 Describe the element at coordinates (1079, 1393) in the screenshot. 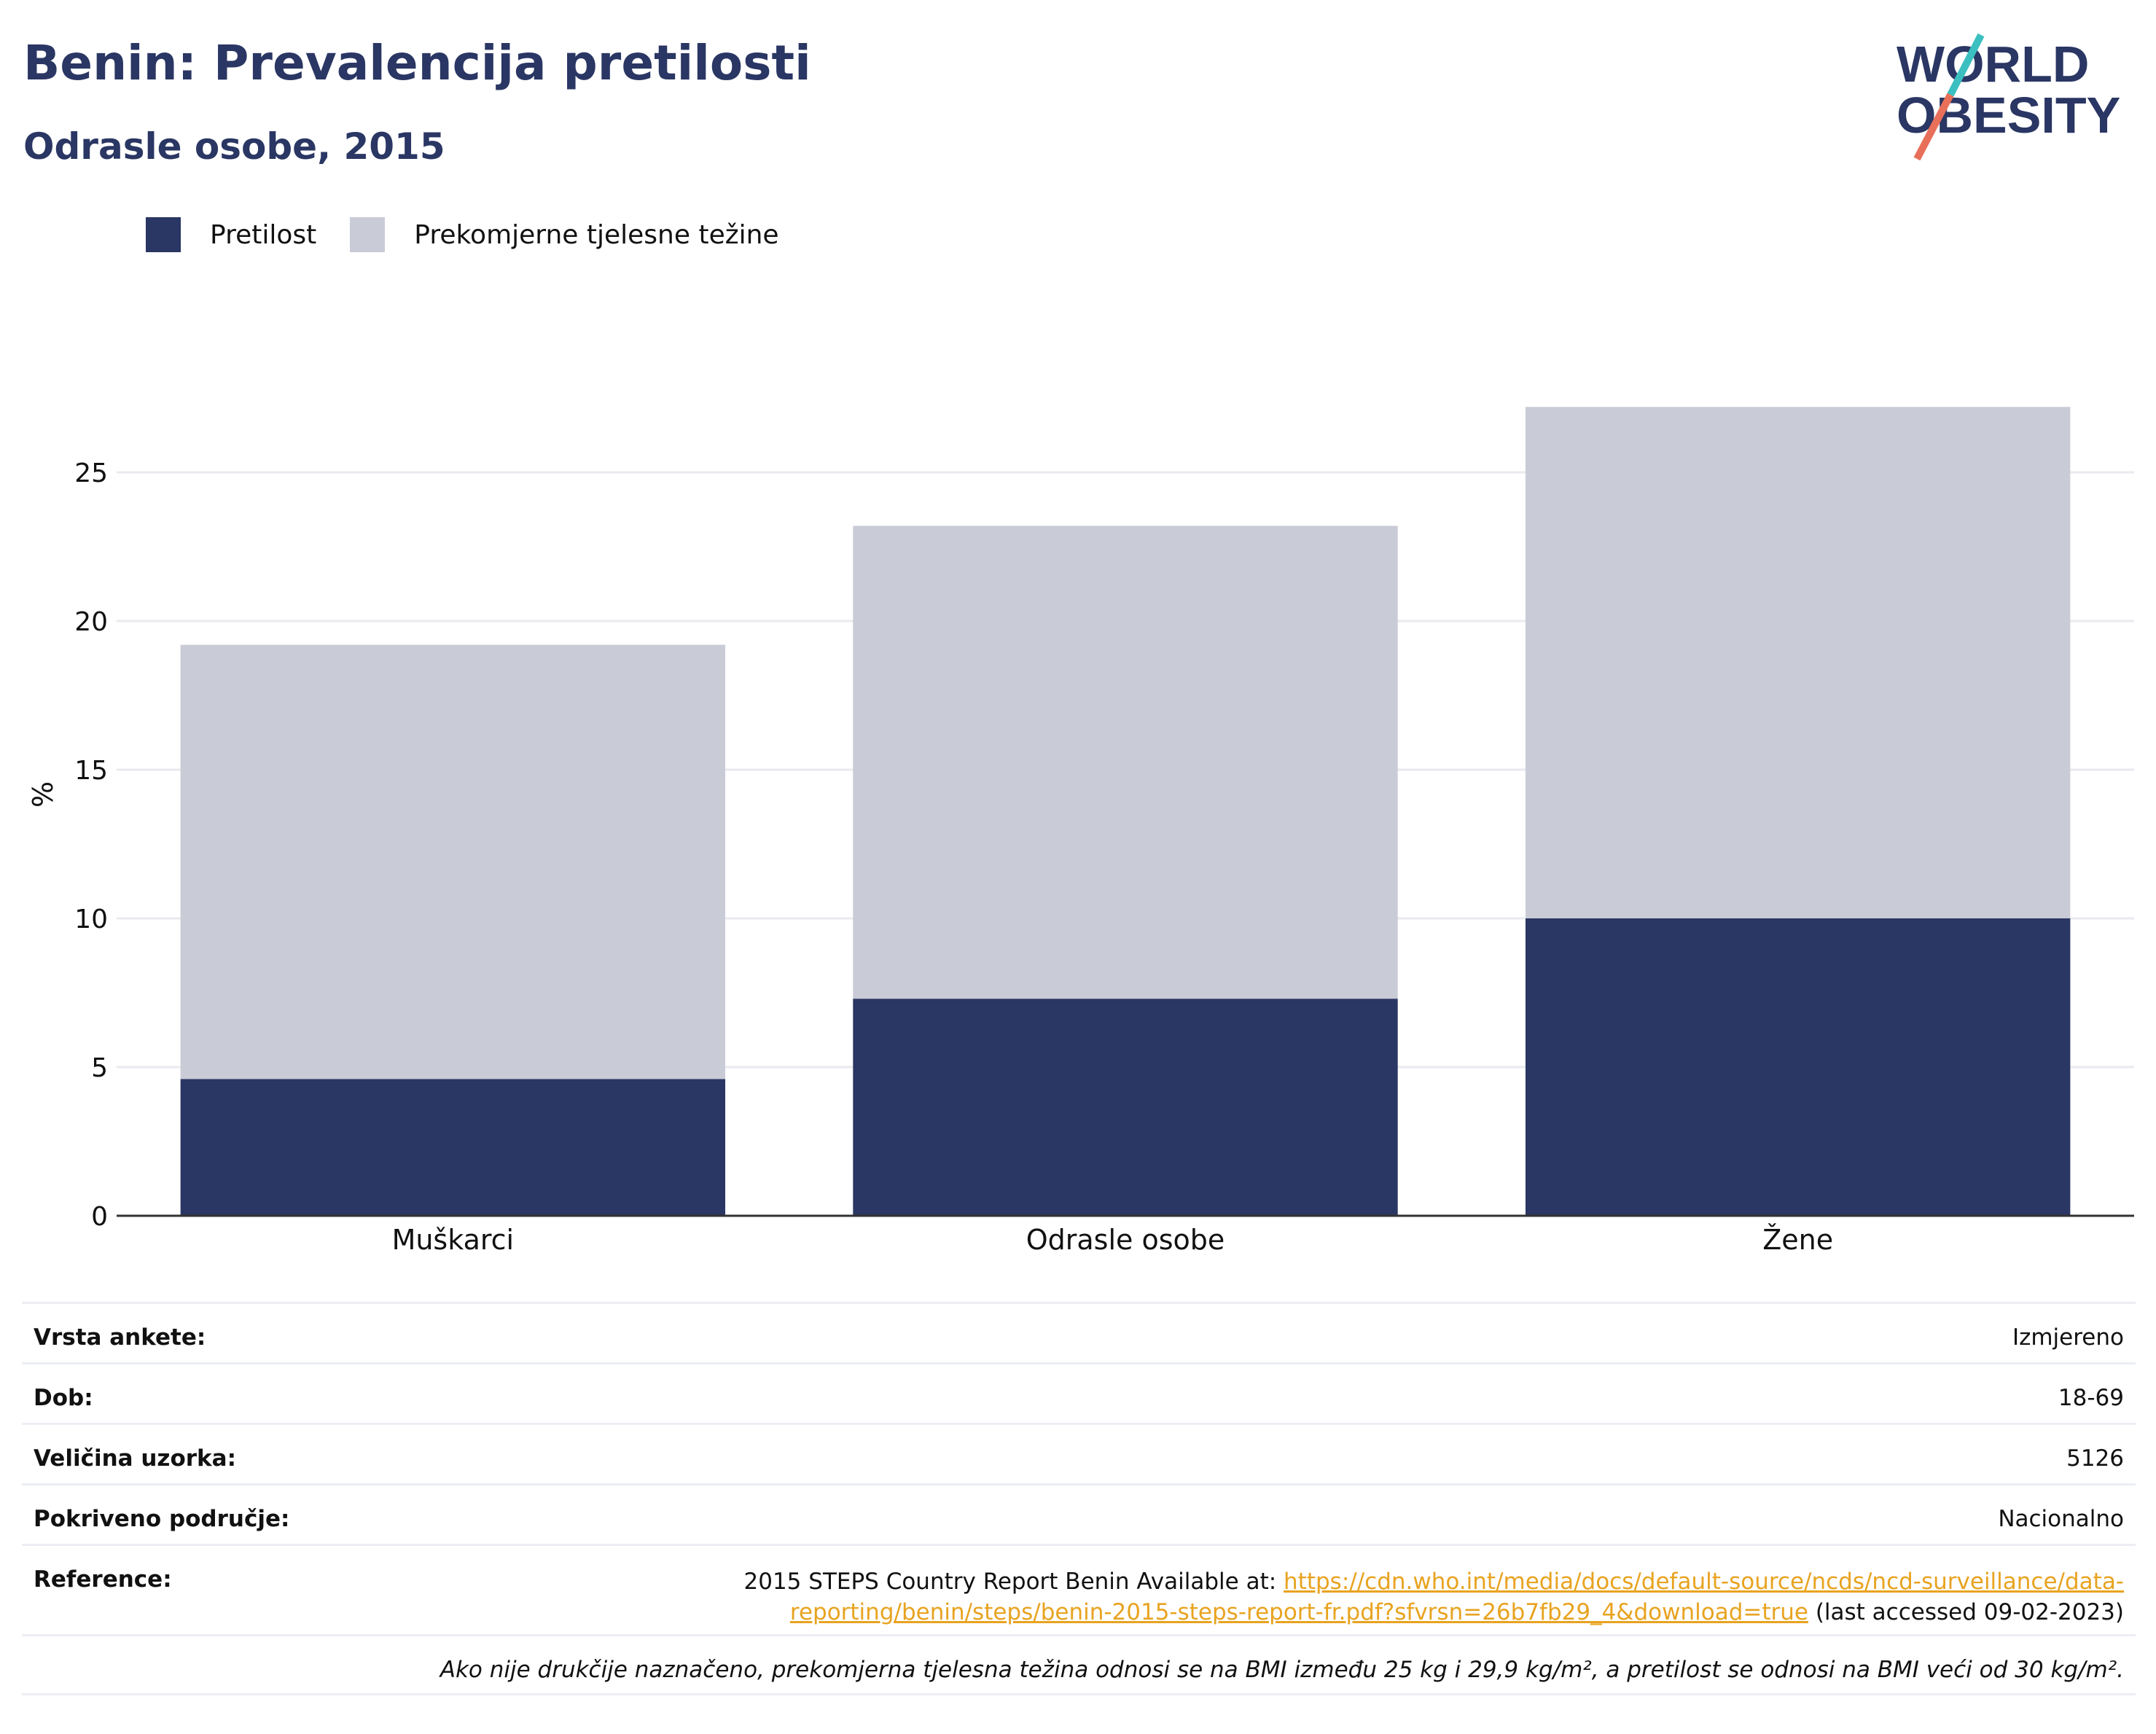

I see `age-row: Dob: 18-69` at that location.